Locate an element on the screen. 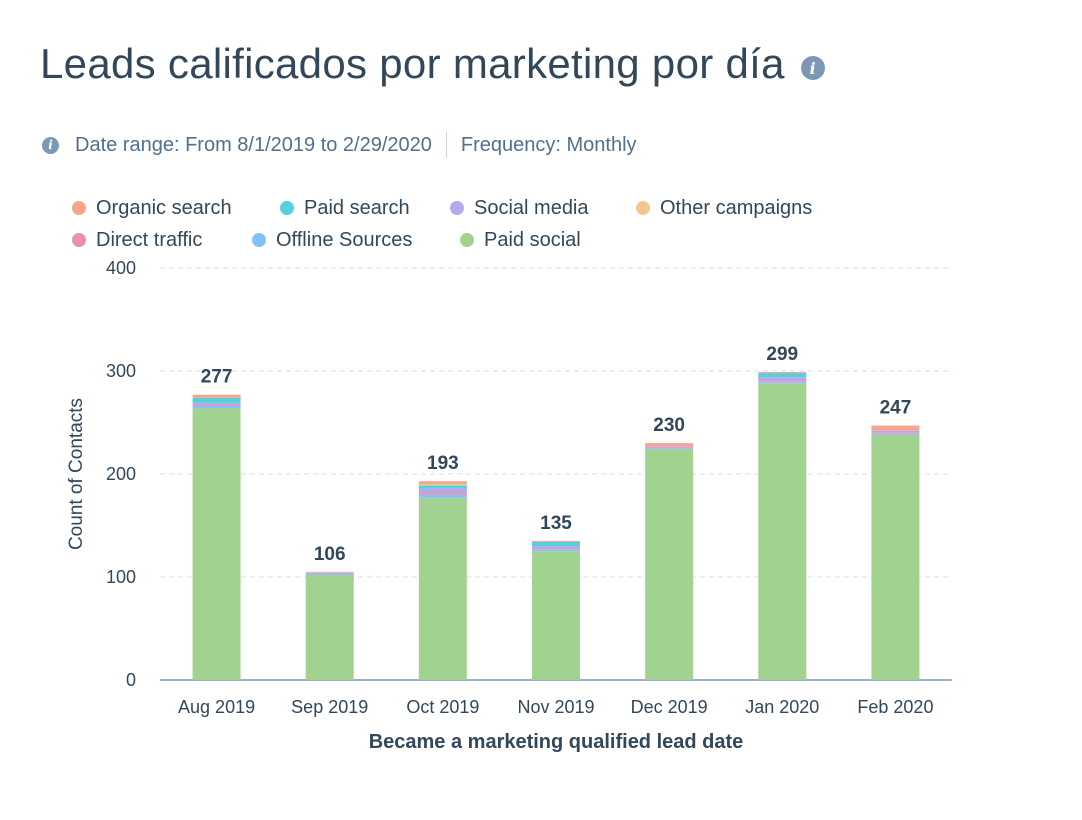  x-tick-label: Aug 2019 is located at coordinates (216, 707).